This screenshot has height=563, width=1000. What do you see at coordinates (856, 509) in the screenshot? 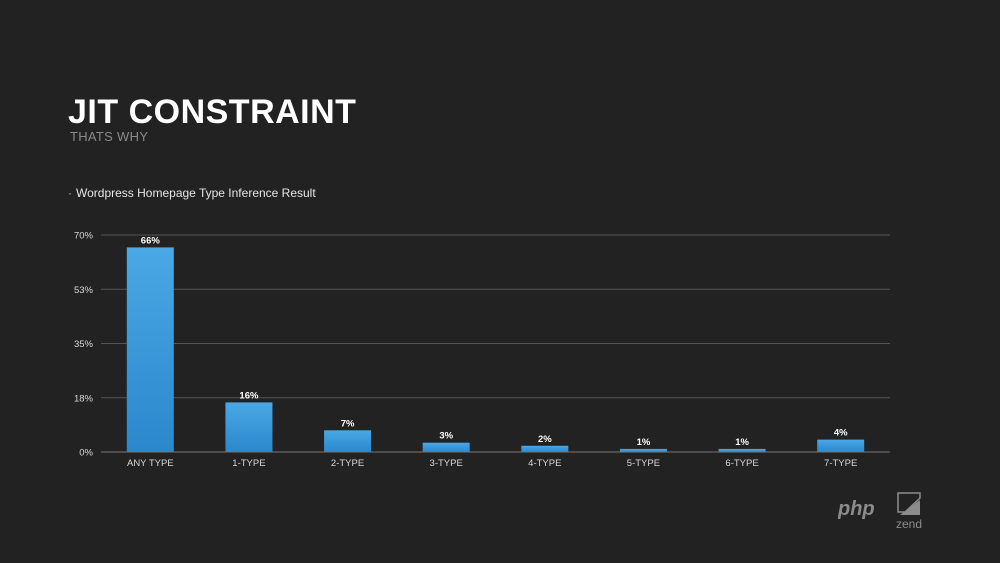
I see `php-logo-text: php` at bounding box center [856, 509].